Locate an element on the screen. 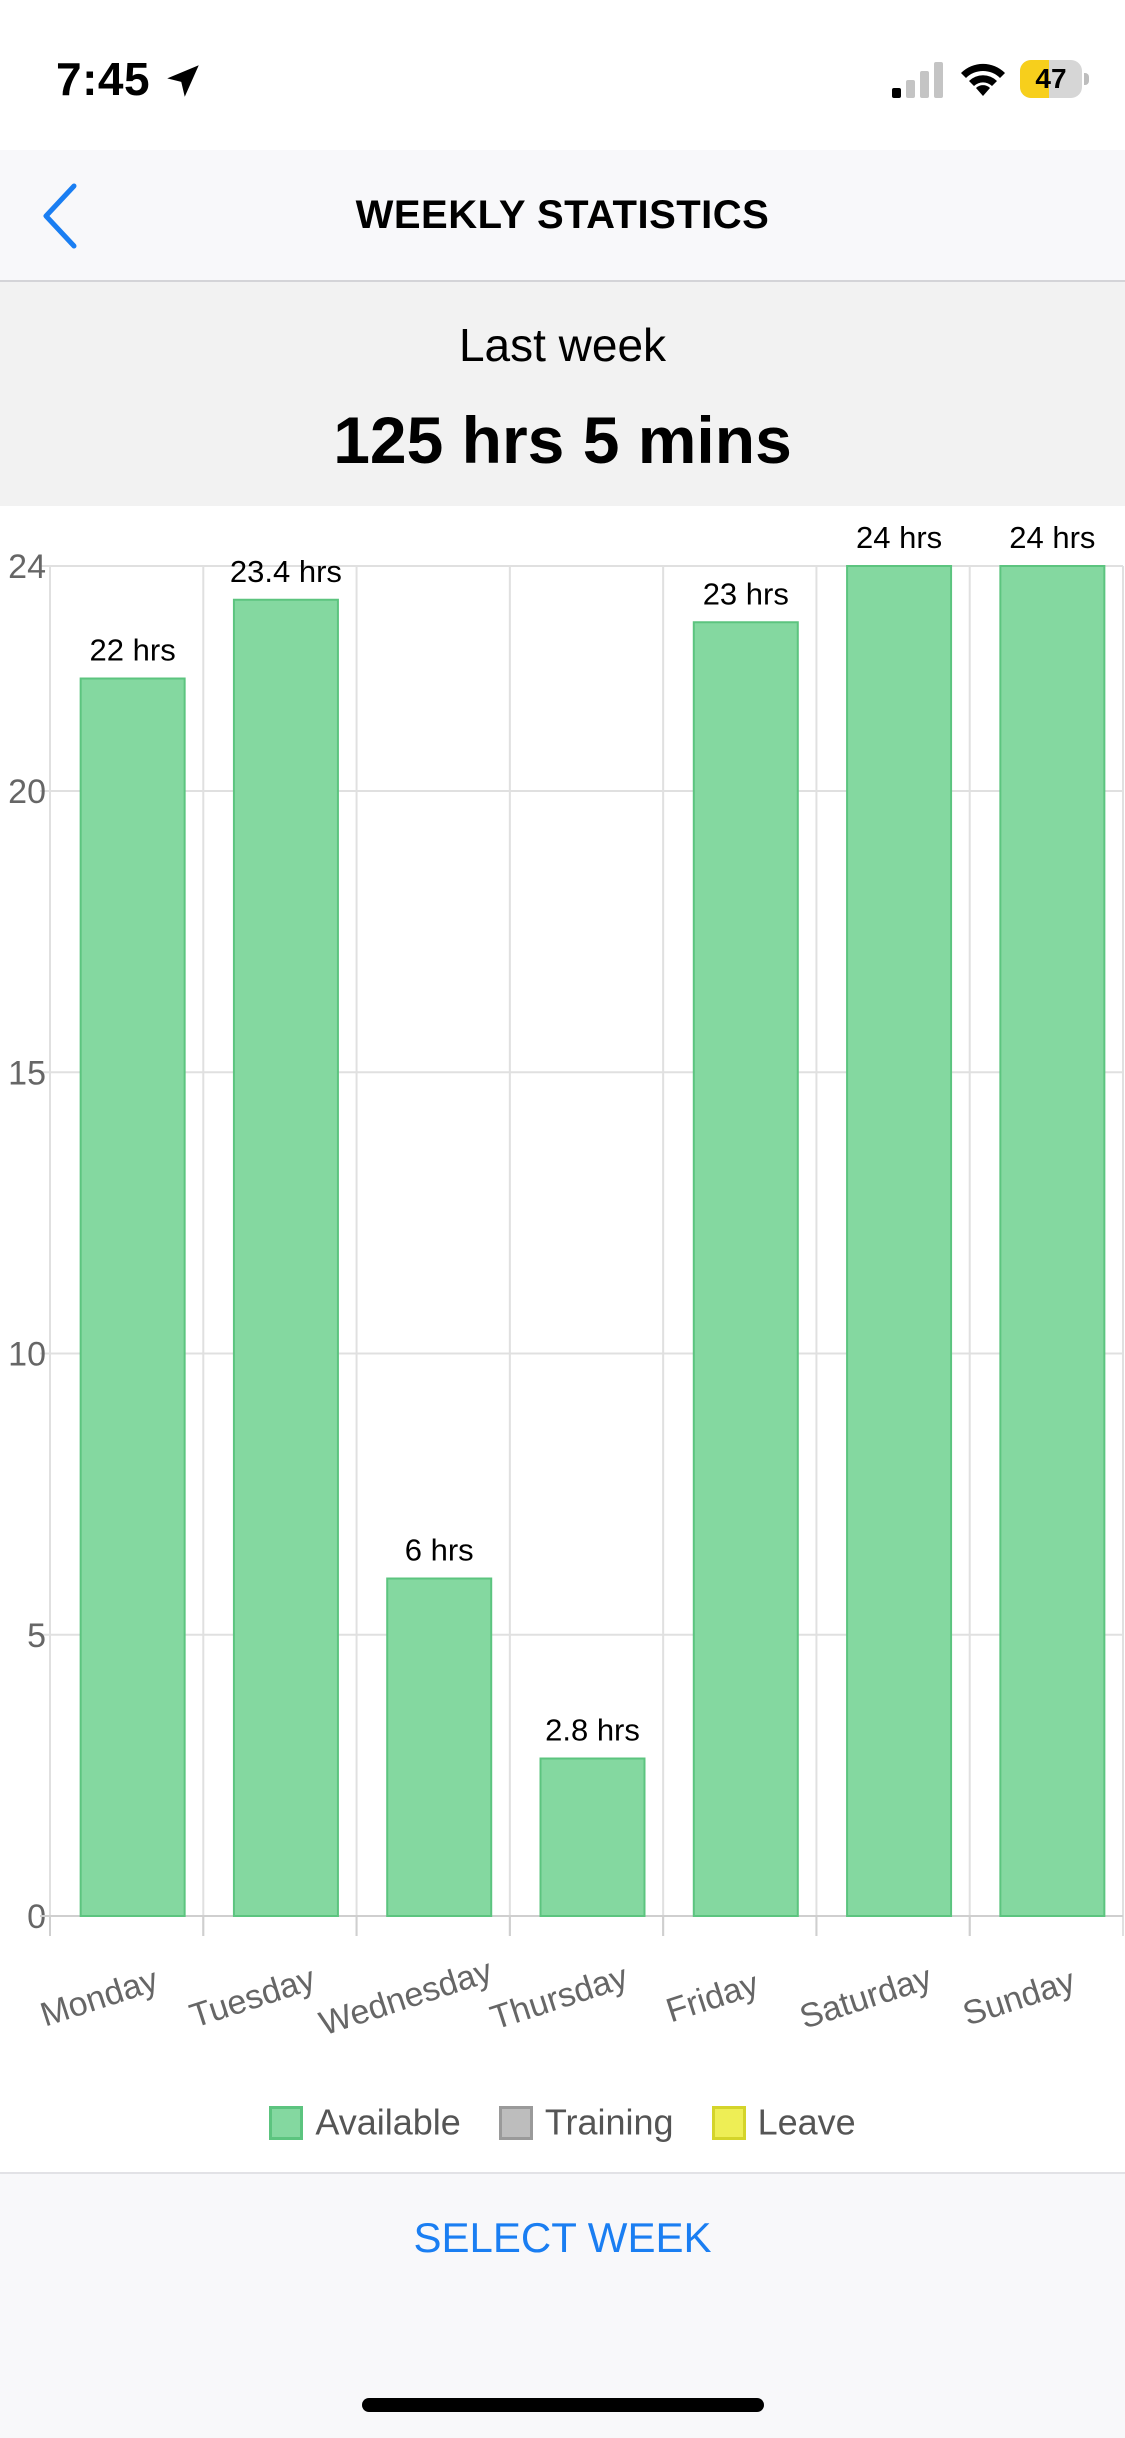  legend-label-available: Available is located at coordinates (388, 2122).